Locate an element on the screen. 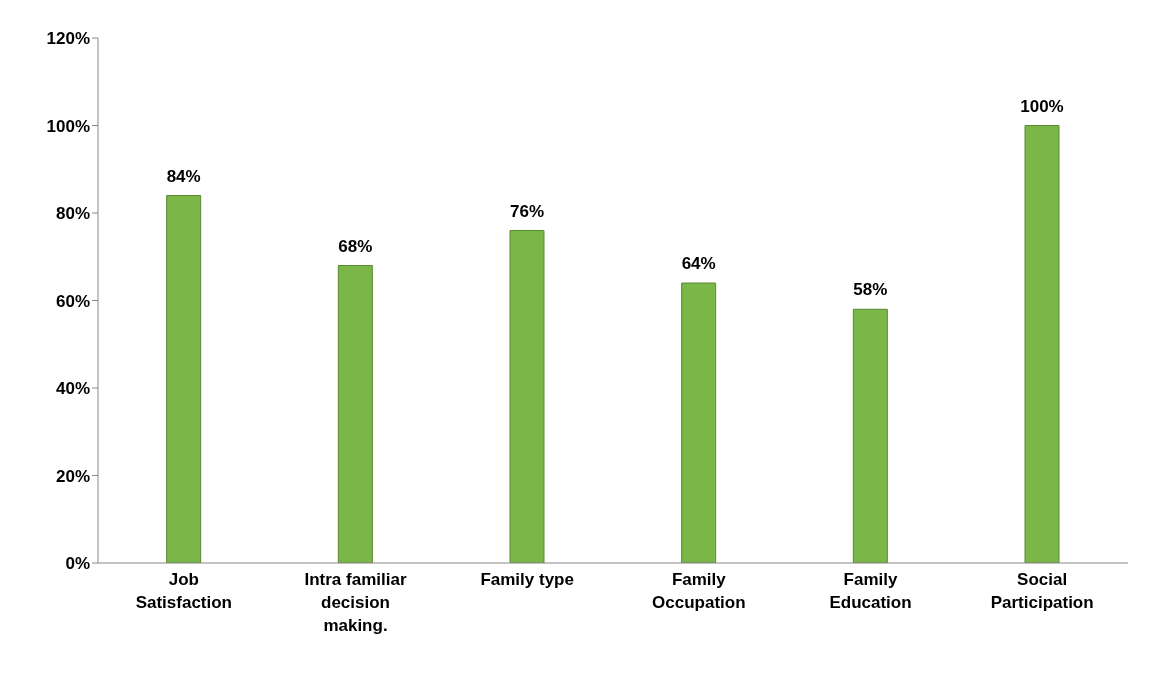 This screenshot has height=678, width=1158. data-label: 64% is located at coordinates (698, 263).